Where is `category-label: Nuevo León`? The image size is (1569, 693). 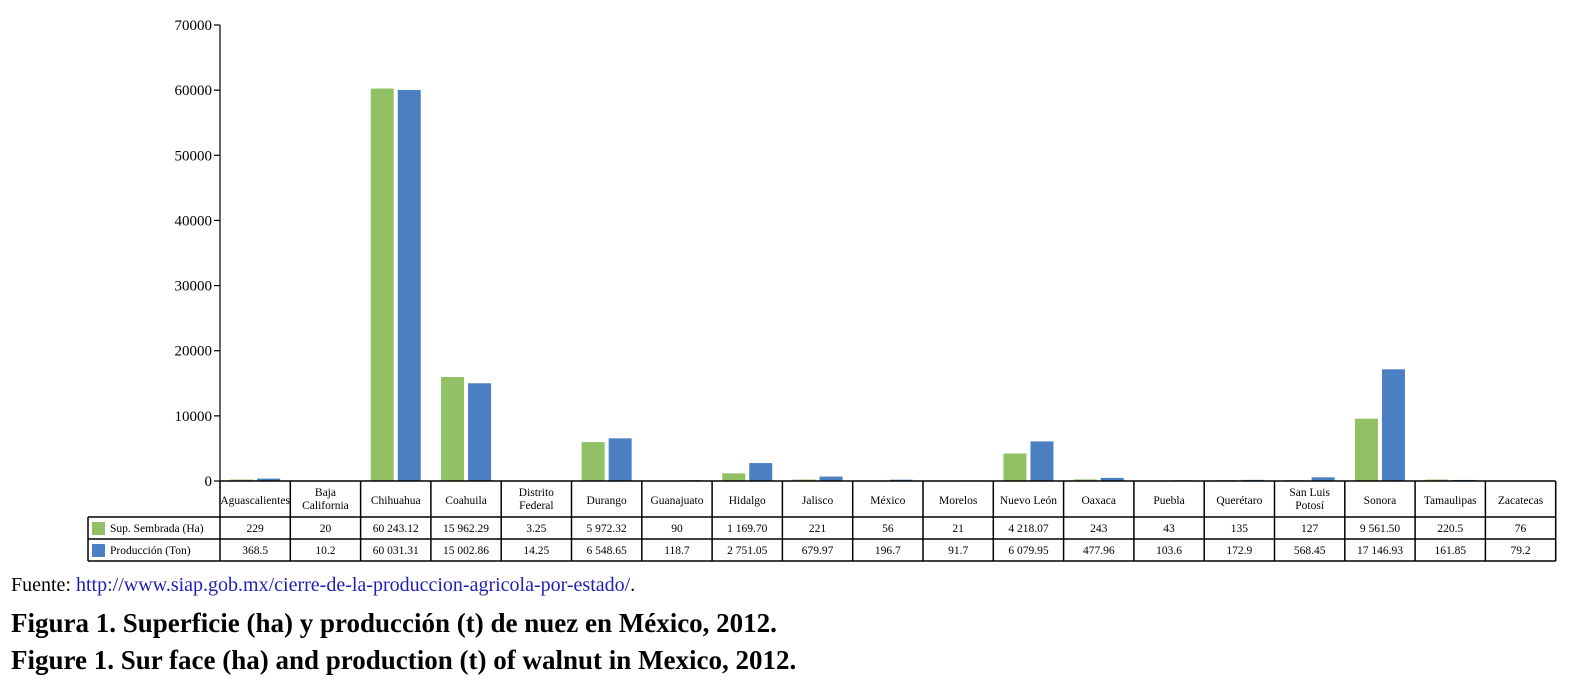 category-label: Nuevo León is located at coordinates (1028, 501).